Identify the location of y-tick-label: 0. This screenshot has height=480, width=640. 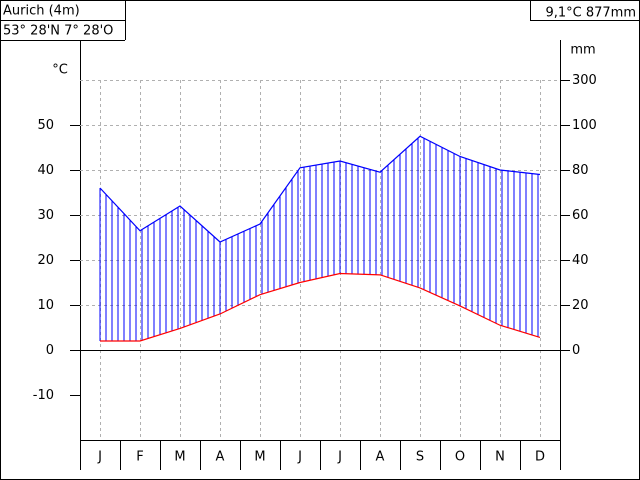
(50, 350).